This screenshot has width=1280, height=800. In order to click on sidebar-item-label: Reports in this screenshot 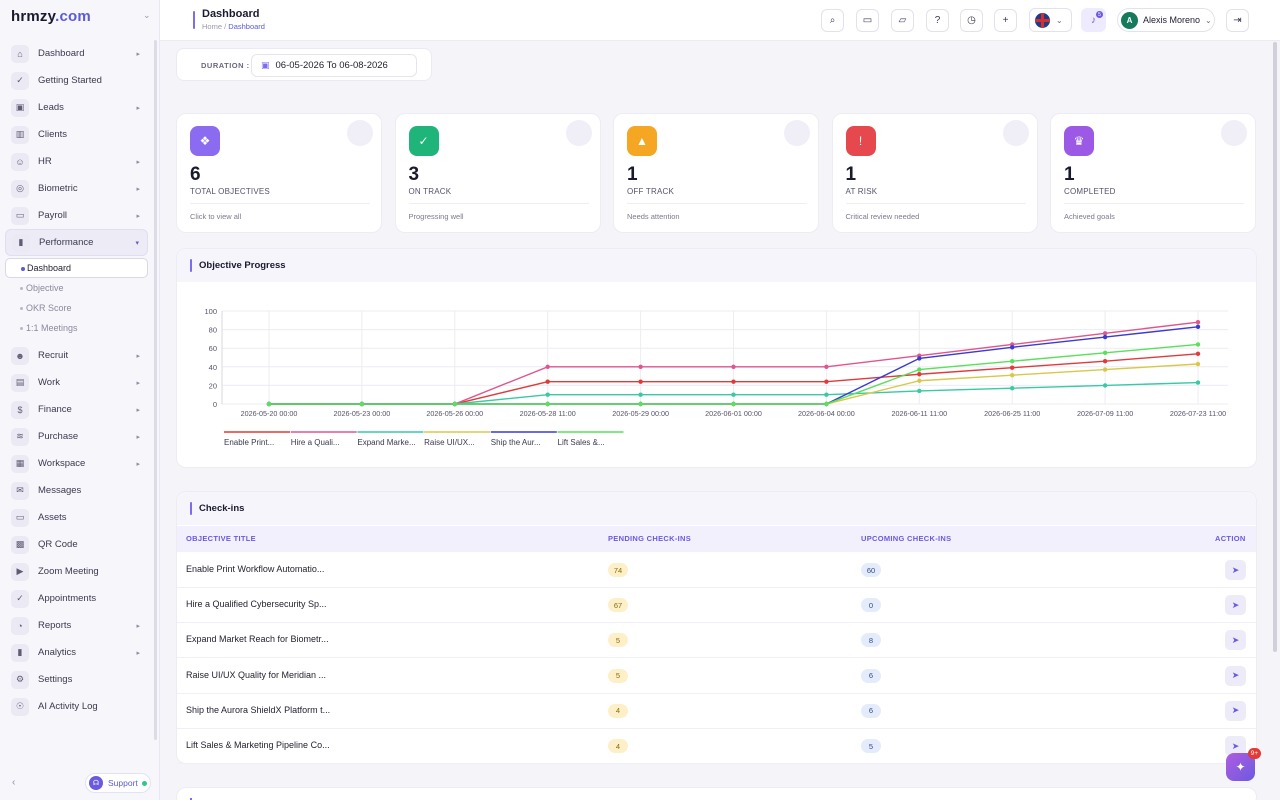, I will do `click(55, 625)`.